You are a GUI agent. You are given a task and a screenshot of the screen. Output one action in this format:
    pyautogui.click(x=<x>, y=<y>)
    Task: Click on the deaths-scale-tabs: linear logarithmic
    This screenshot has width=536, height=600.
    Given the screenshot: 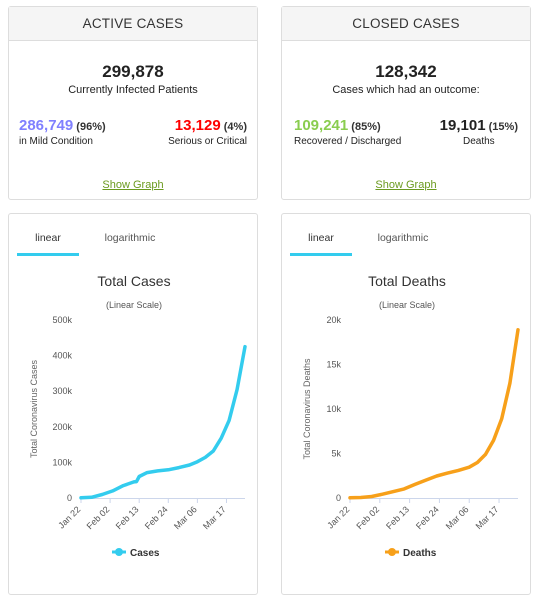 What is the action you would take?
    pyautogui.click(x=410, y=242)
    